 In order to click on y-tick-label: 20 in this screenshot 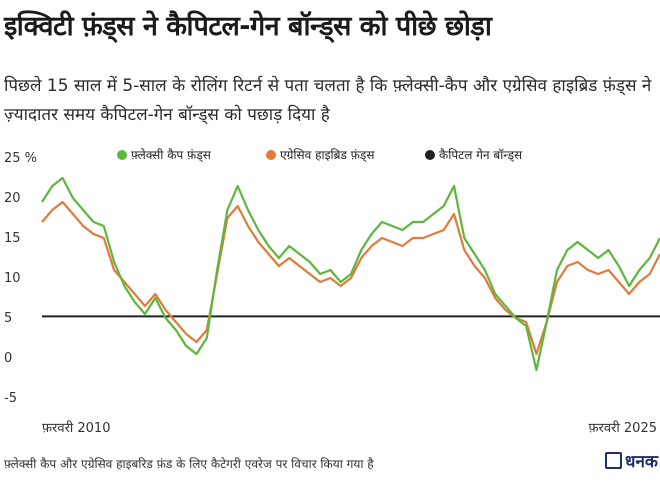, I will do `click(12, 198)`.